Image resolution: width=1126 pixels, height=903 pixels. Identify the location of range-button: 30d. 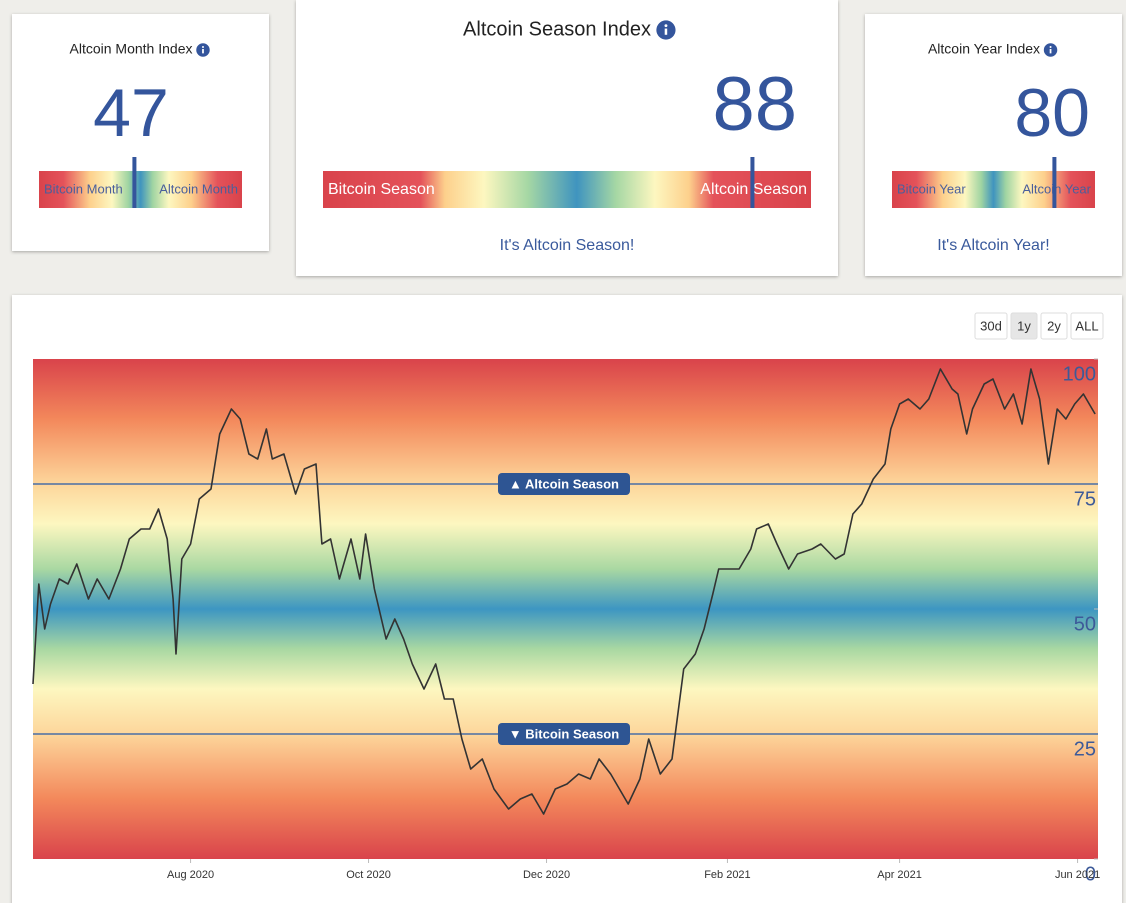
(991, 326).